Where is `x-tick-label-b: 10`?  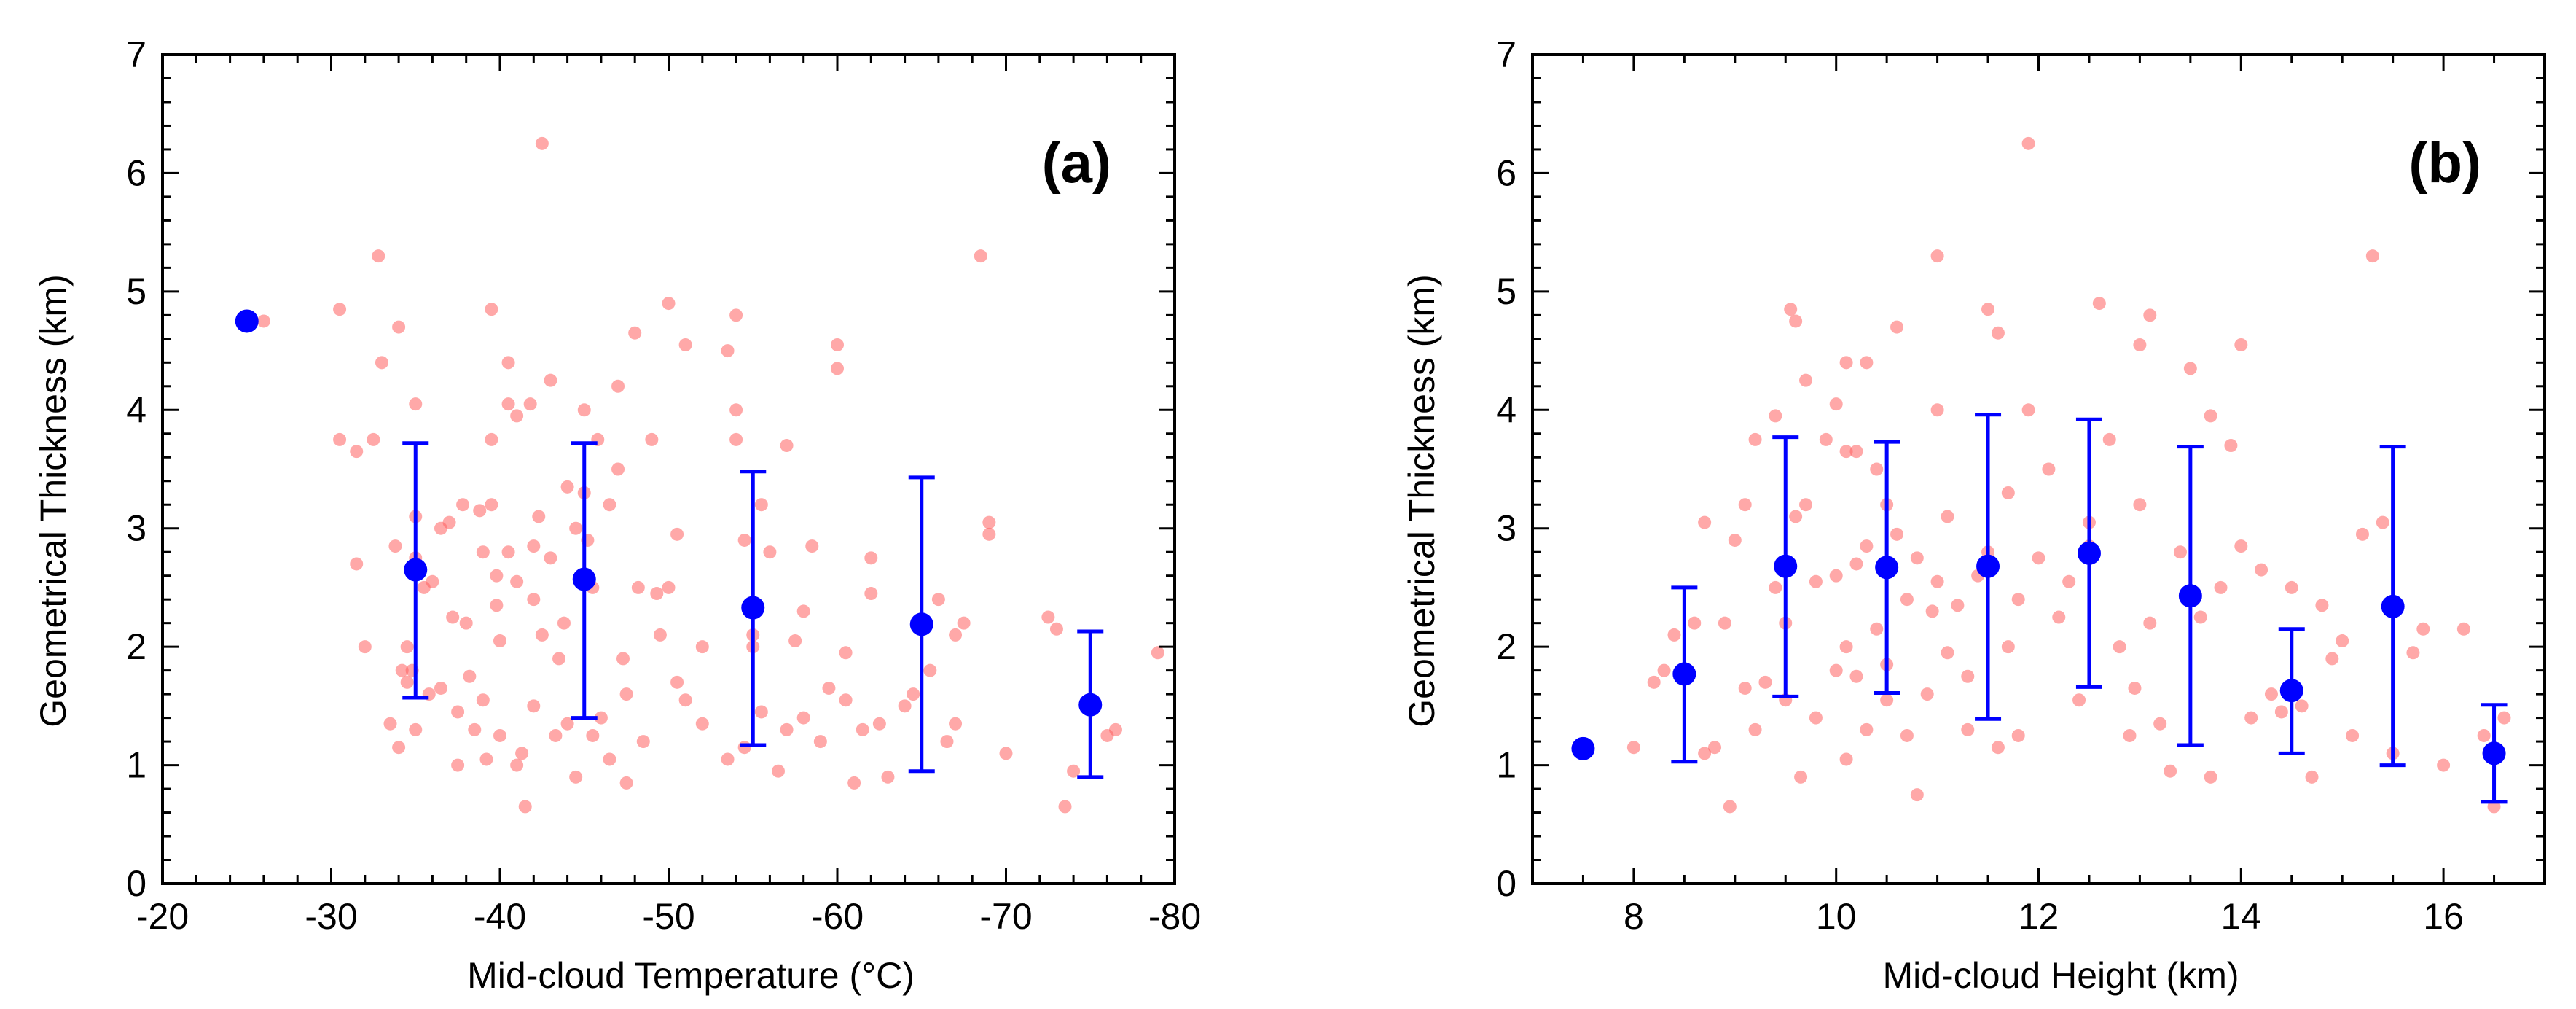 x-tick-label-b: 10 is located at coordinates (1836, 916).